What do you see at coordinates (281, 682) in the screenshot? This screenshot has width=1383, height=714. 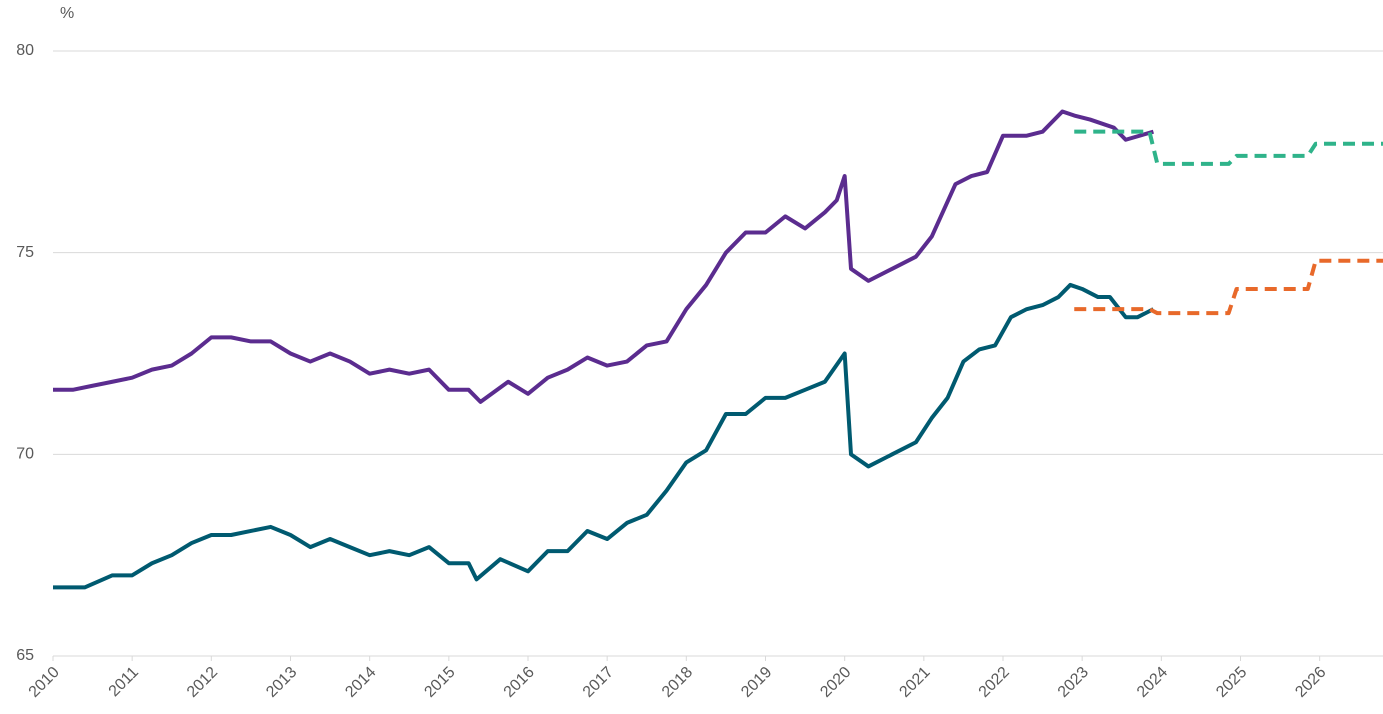 I see `x-tick-label: 2013` at bounding box center [281, 682].